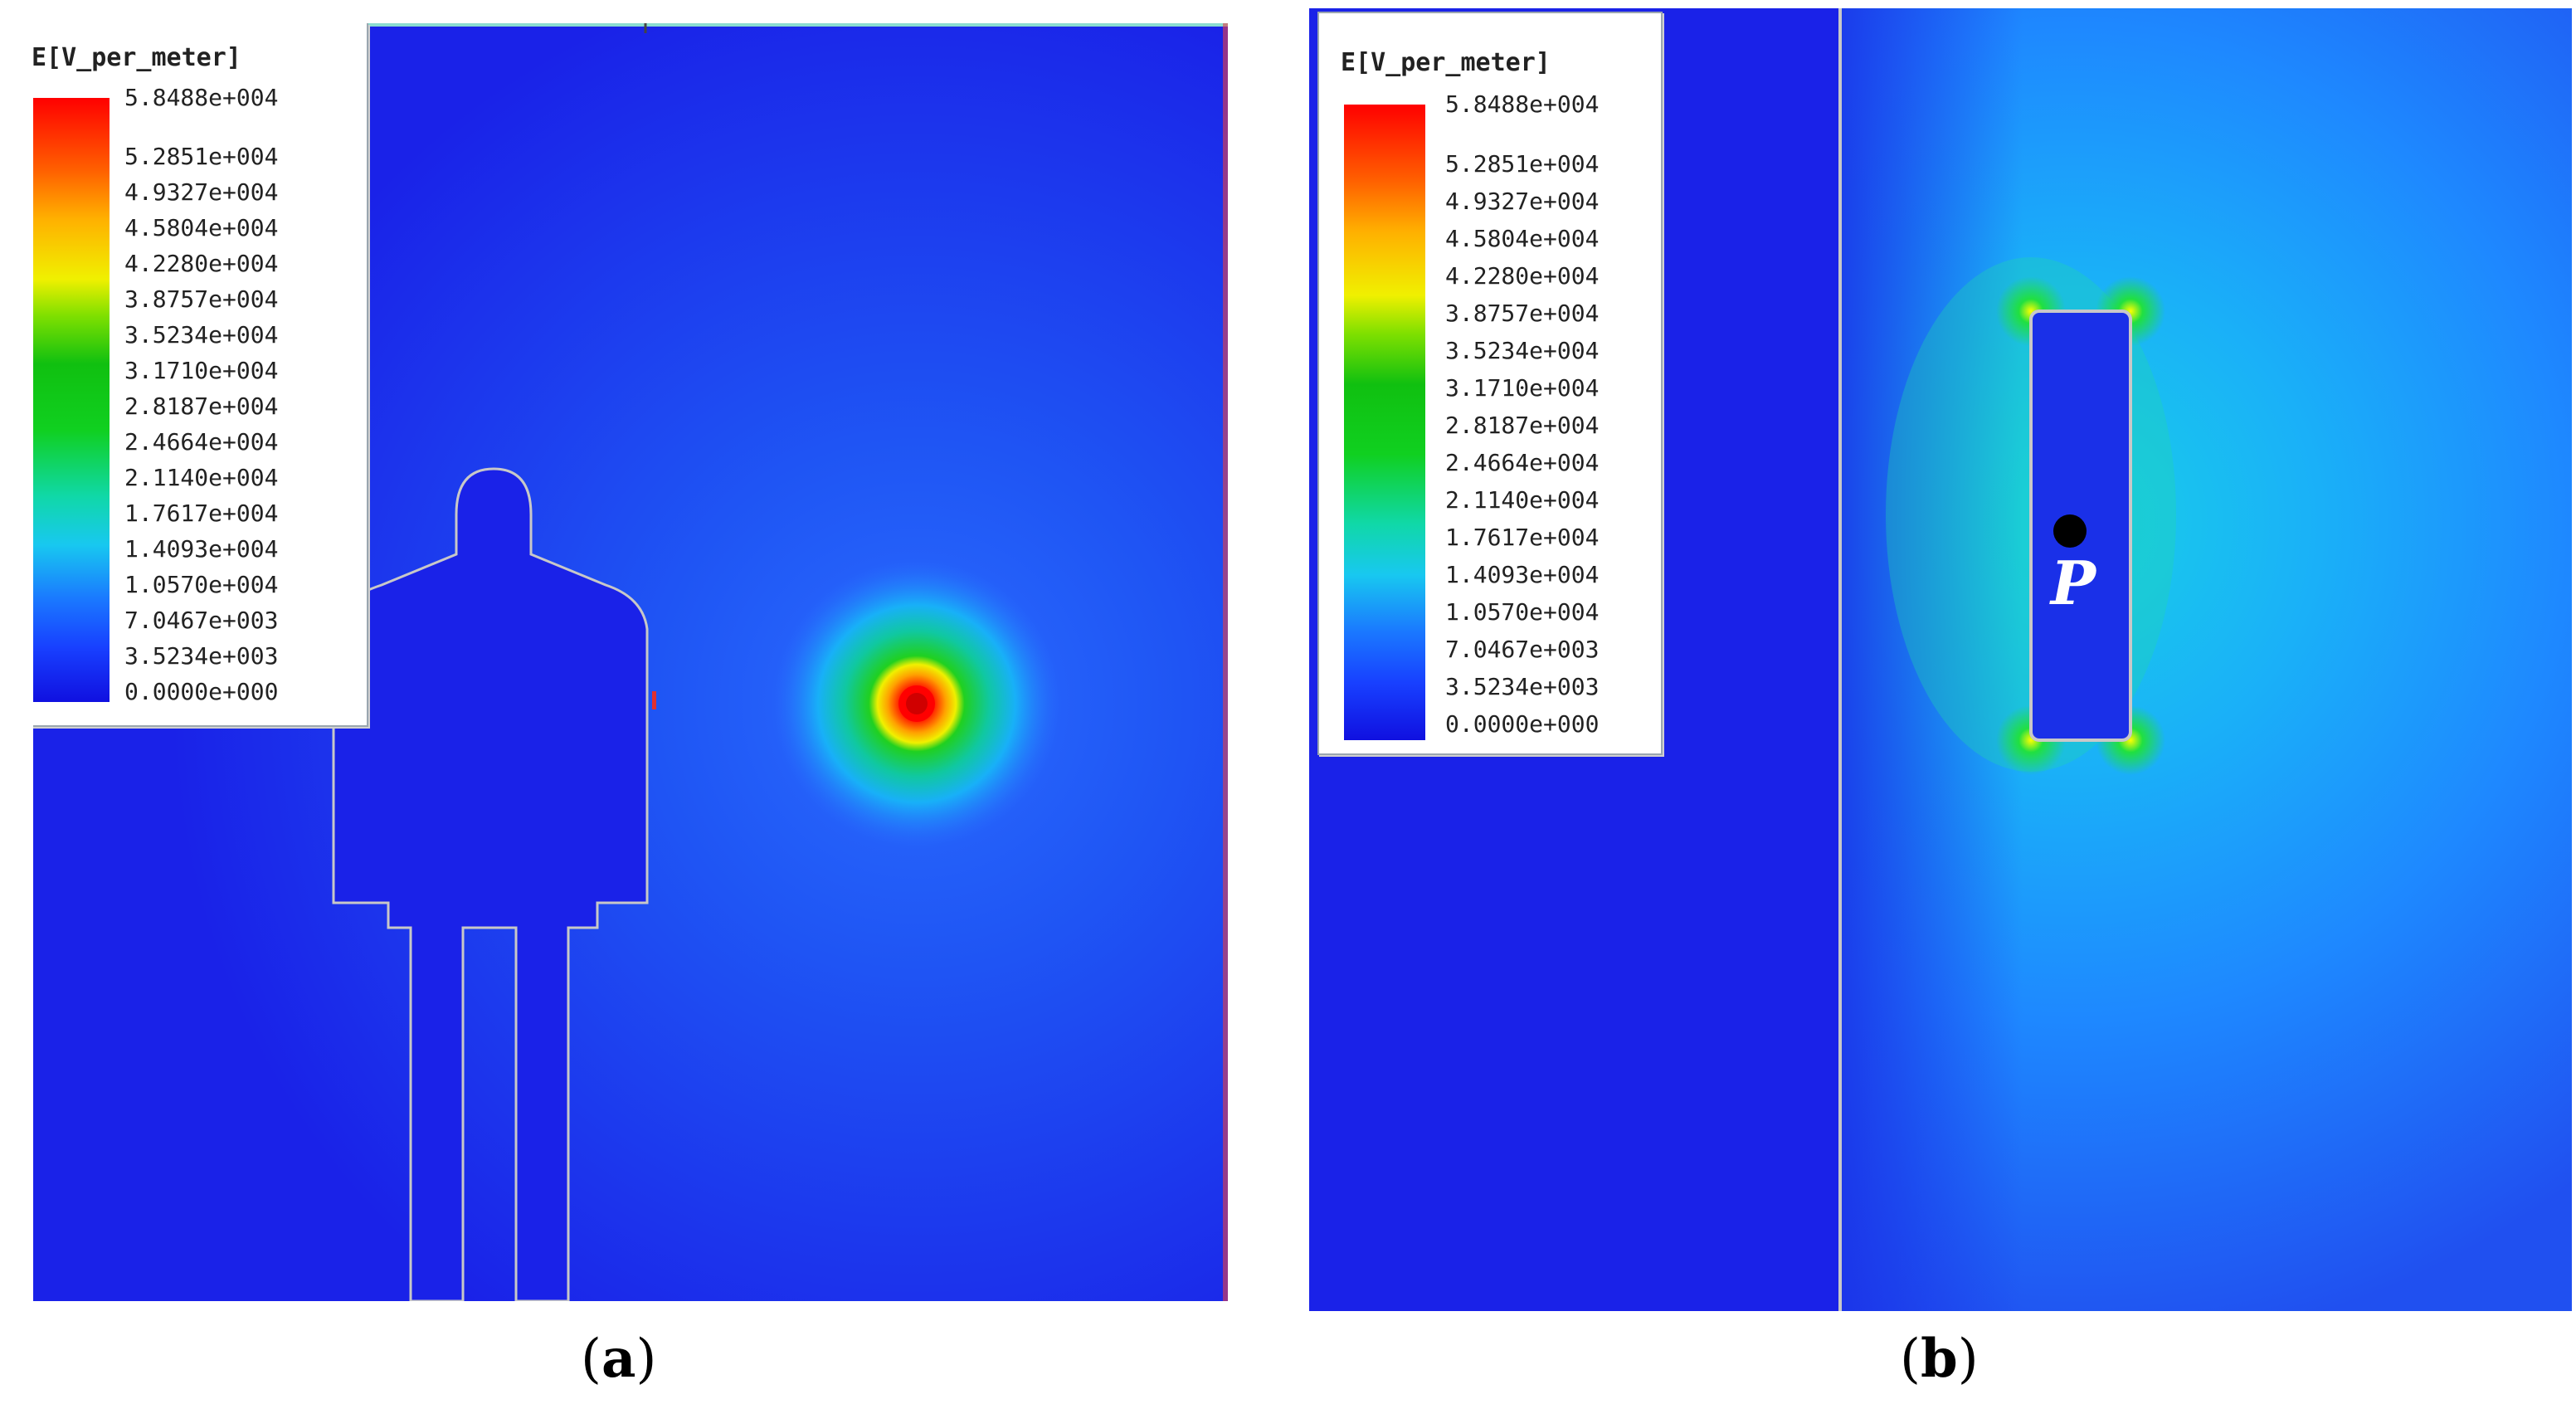 This screenshot has width=2576, height=1404. I want to click on point-p-label: P, so click(2073, 583).